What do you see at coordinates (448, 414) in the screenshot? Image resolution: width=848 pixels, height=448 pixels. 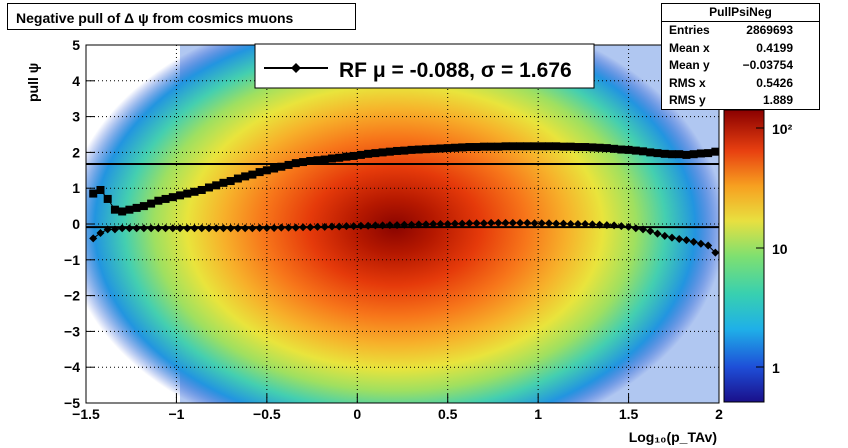 I see `x-tick-label: 0.5` at bounding box center [448, 414].